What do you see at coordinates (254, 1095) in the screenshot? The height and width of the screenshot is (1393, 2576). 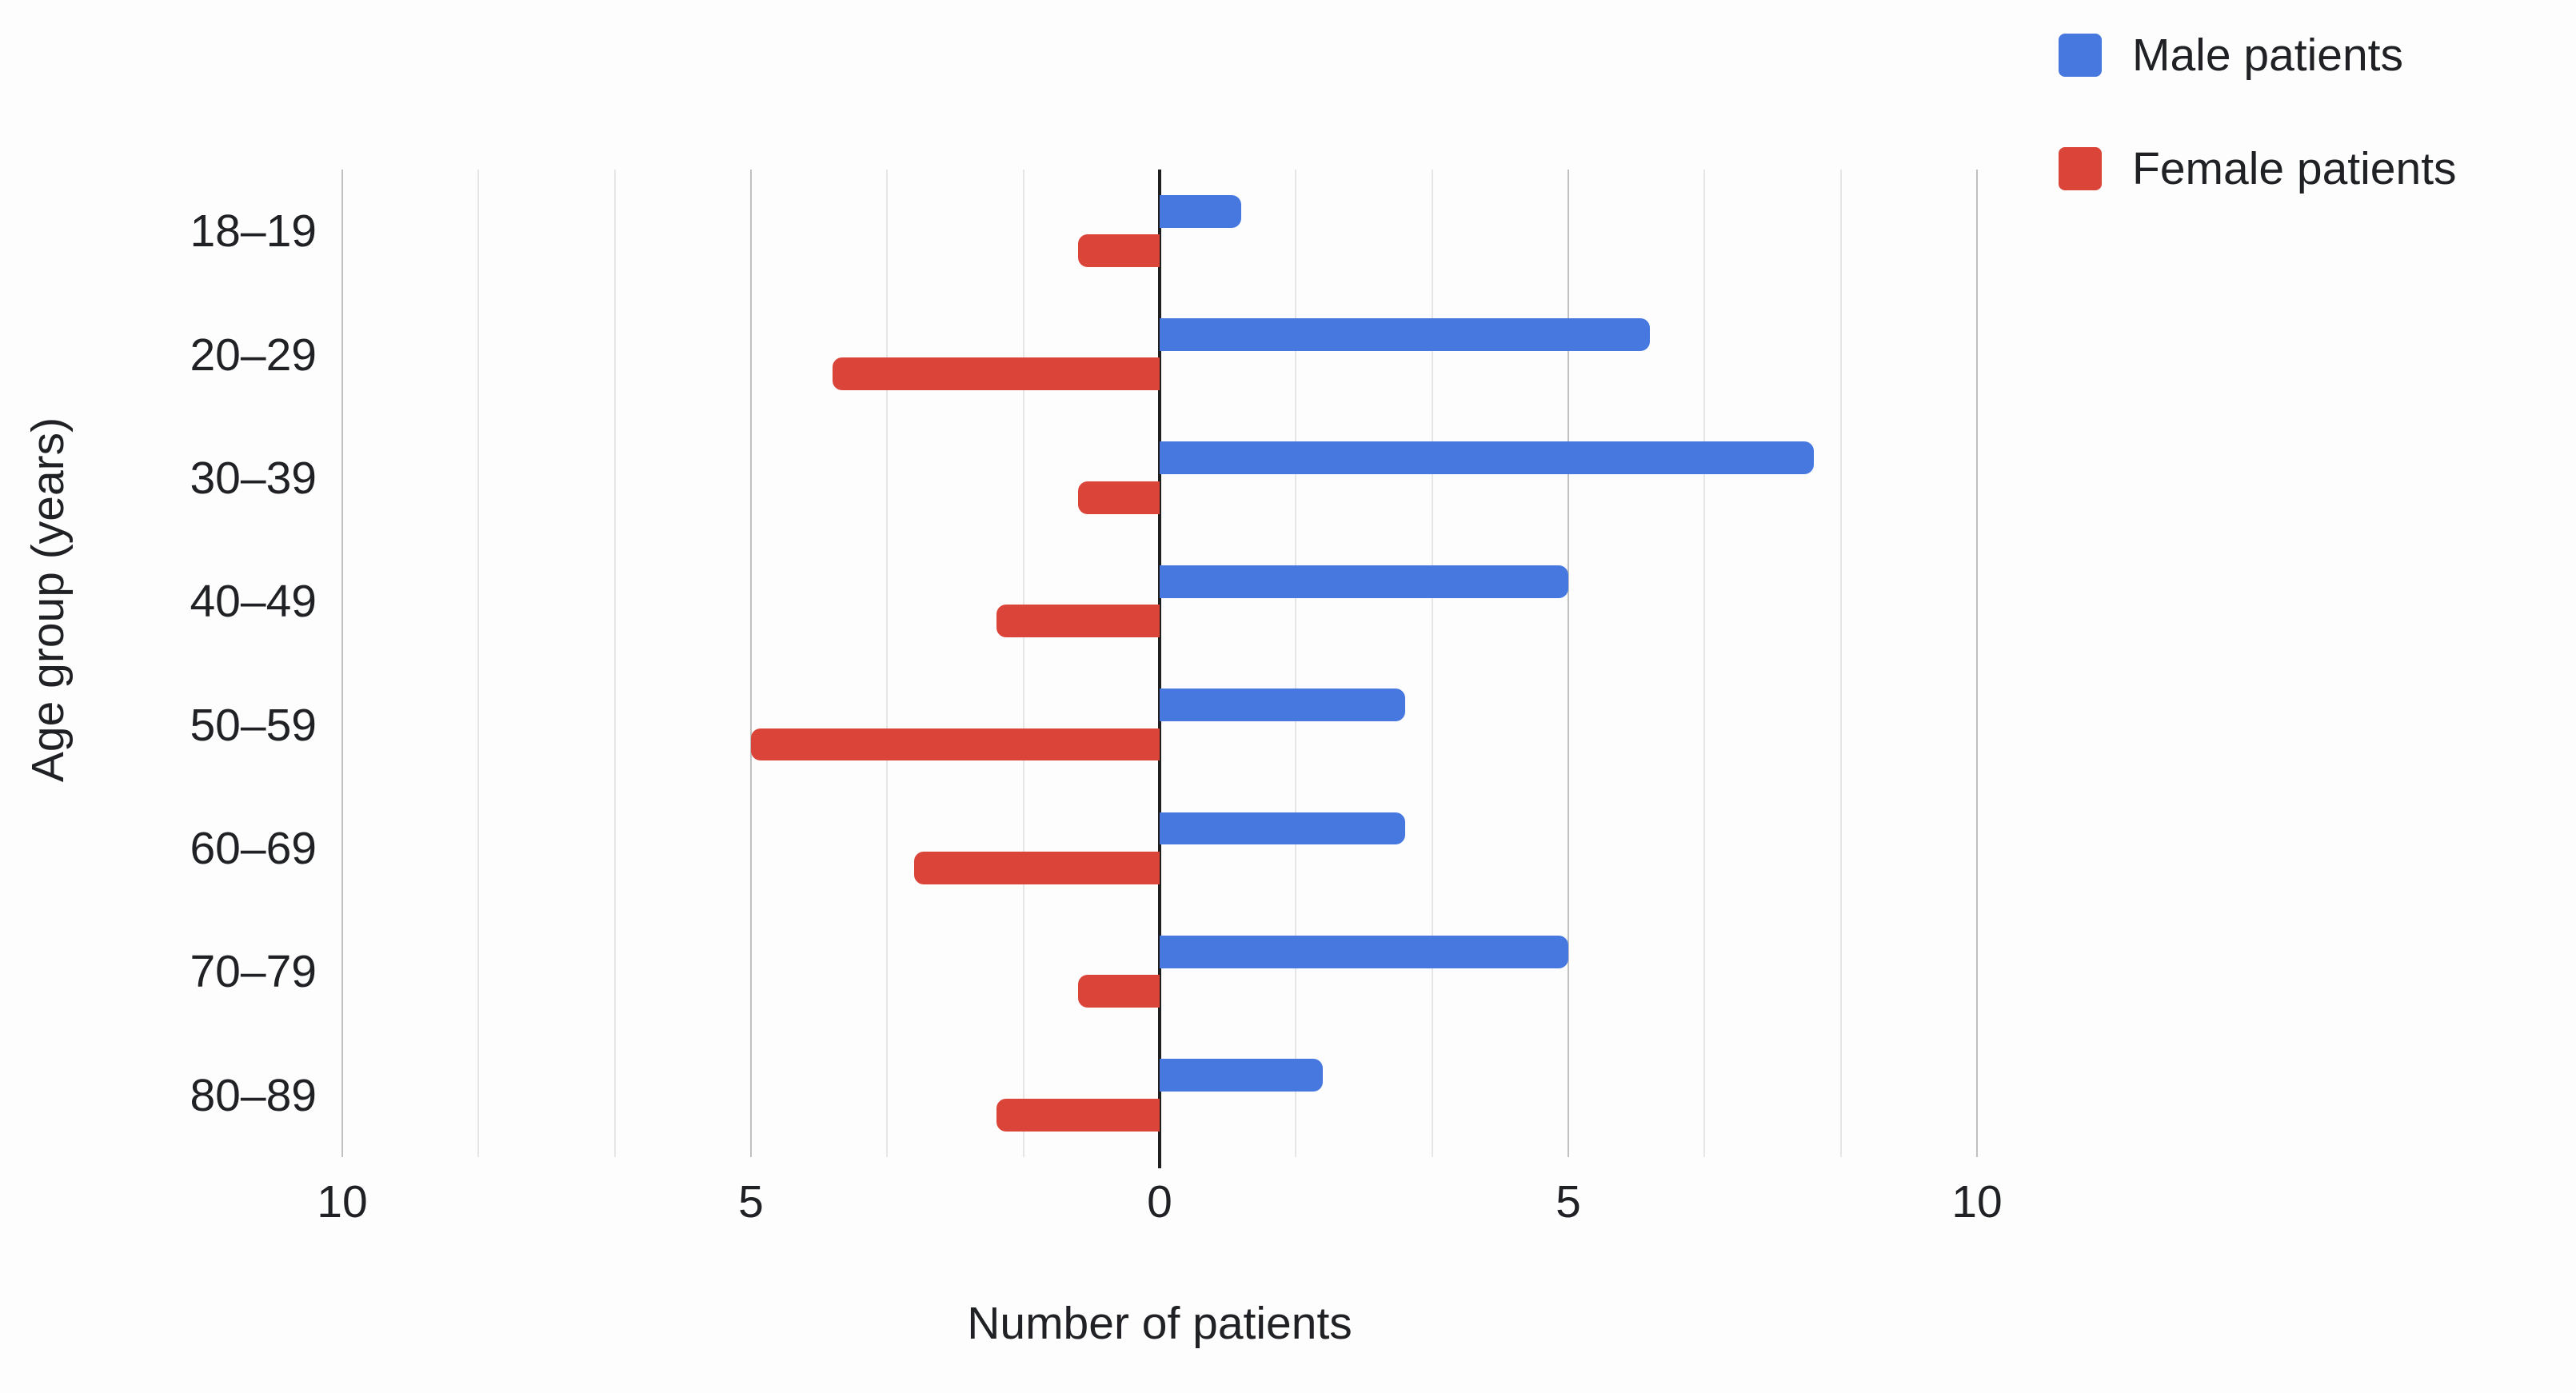 I see `y-tick-label: 80–89` at bounding box center [254, 1095].